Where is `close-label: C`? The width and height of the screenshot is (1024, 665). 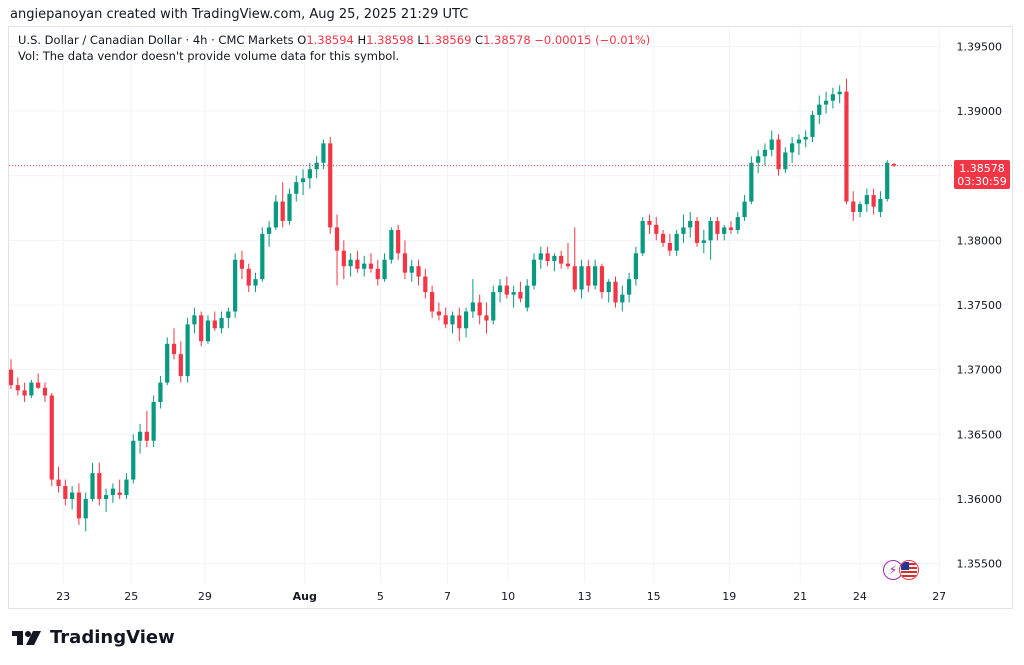 close-label: C is located at coordinates (479, 40).